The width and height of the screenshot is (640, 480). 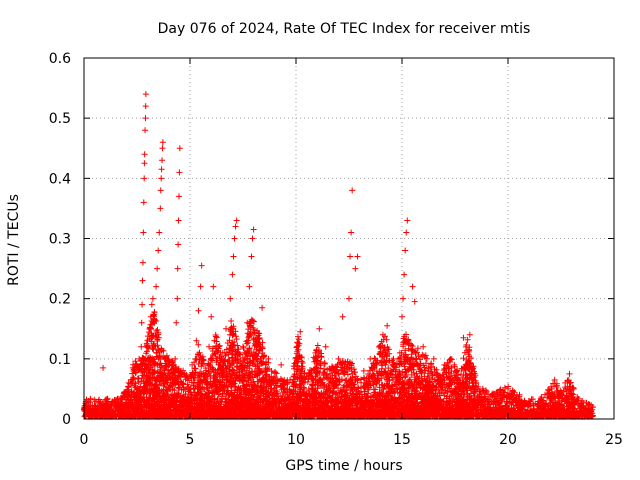 I want to click on y-tick-label: 0.5, so click(x=60, y=119).